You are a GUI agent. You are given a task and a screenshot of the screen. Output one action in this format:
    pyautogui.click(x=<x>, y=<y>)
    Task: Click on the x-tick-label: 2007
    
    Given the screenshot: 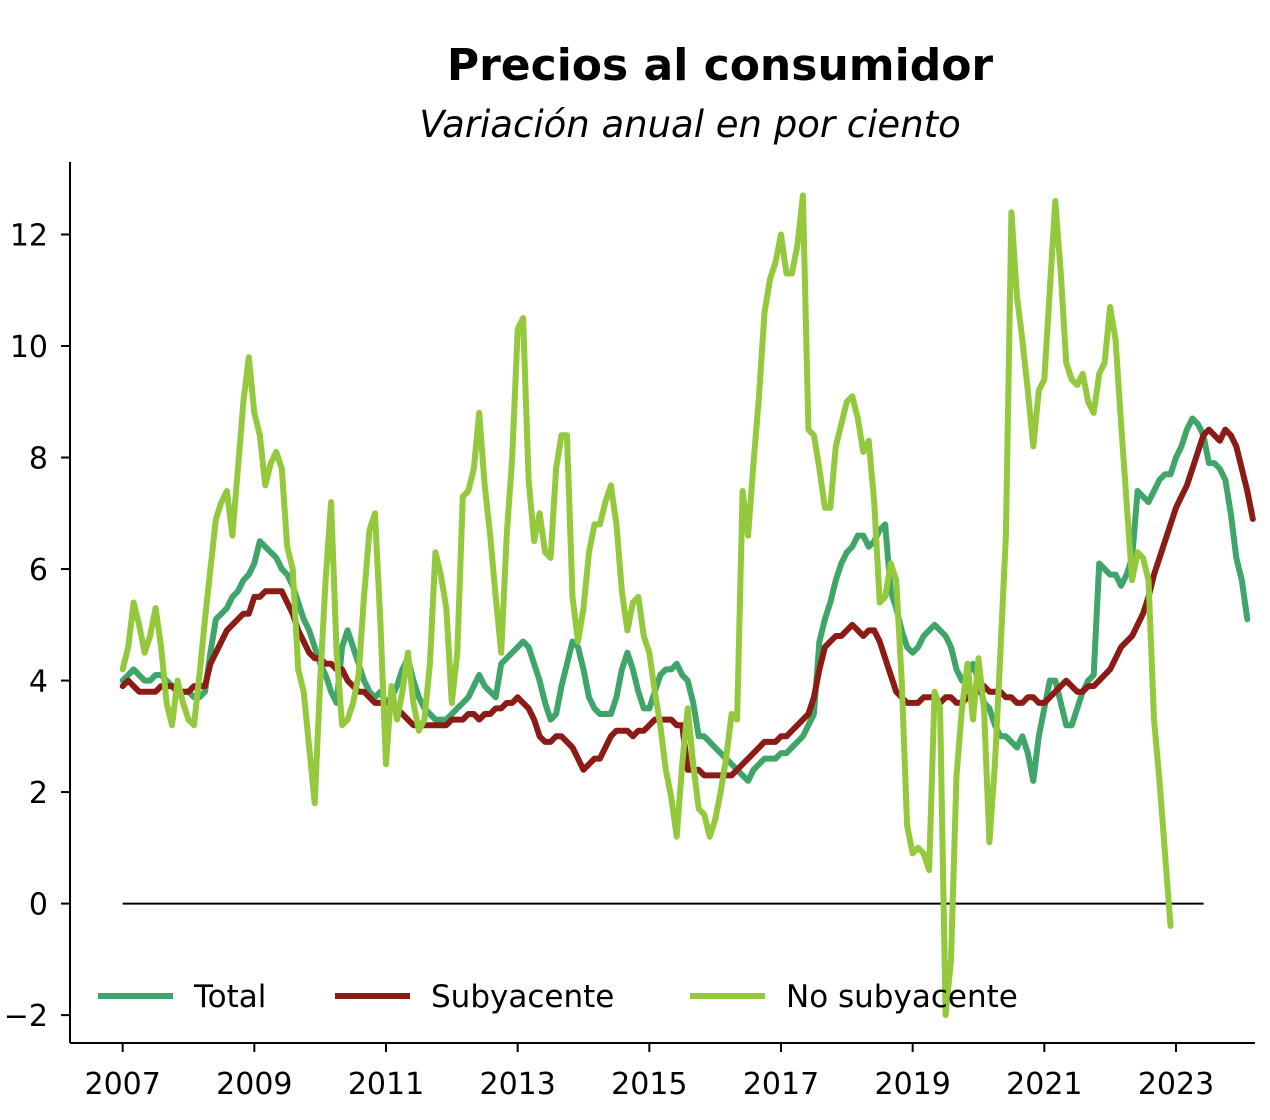 What is the action you would take?
    pyautogui.click(x=122, y=1084)
    